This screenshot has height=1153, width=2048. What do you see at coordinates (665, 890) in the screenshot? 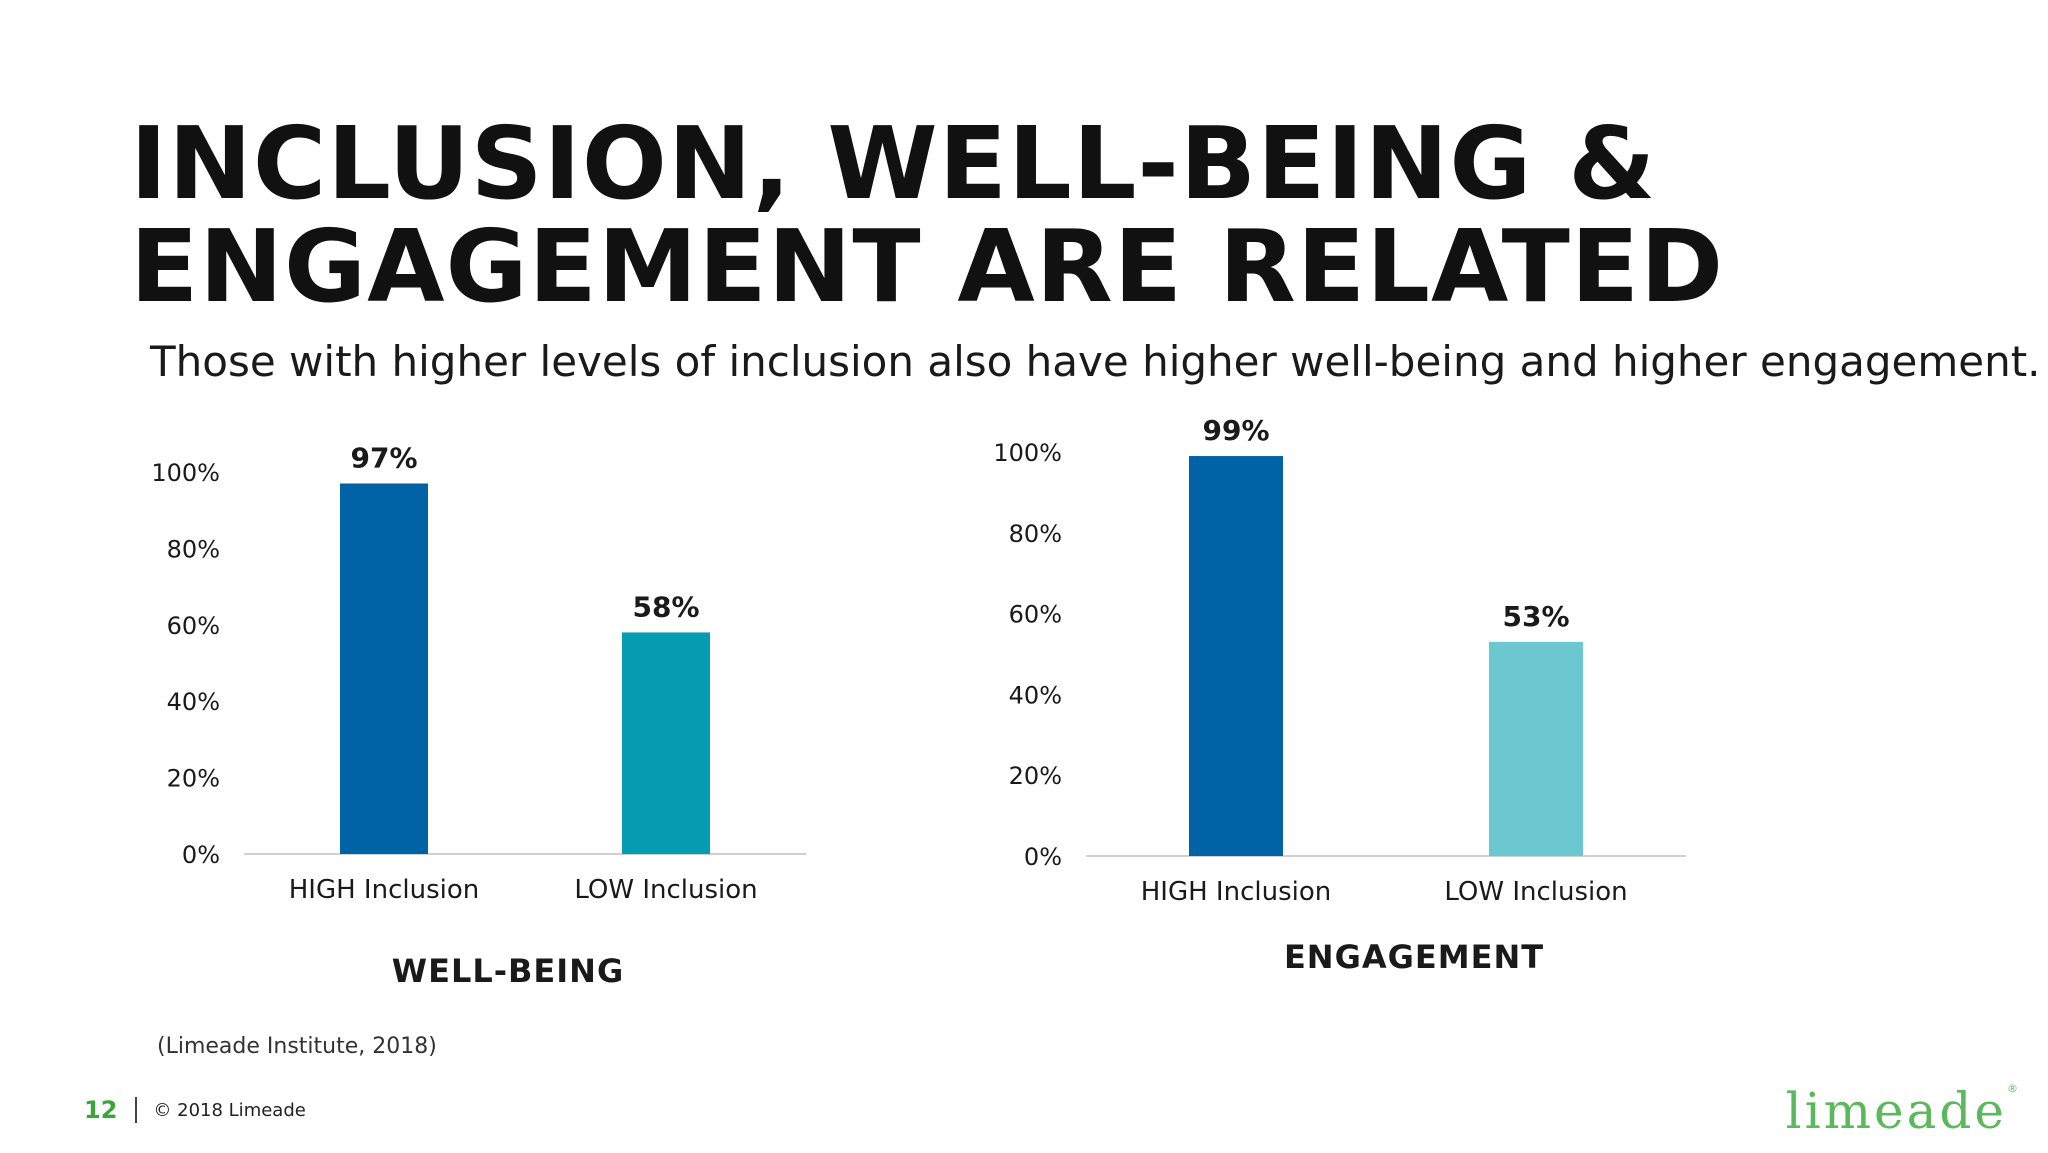
I see `wellbeing-category-label: LOW Inclusion` at bounding box center [665, 890].